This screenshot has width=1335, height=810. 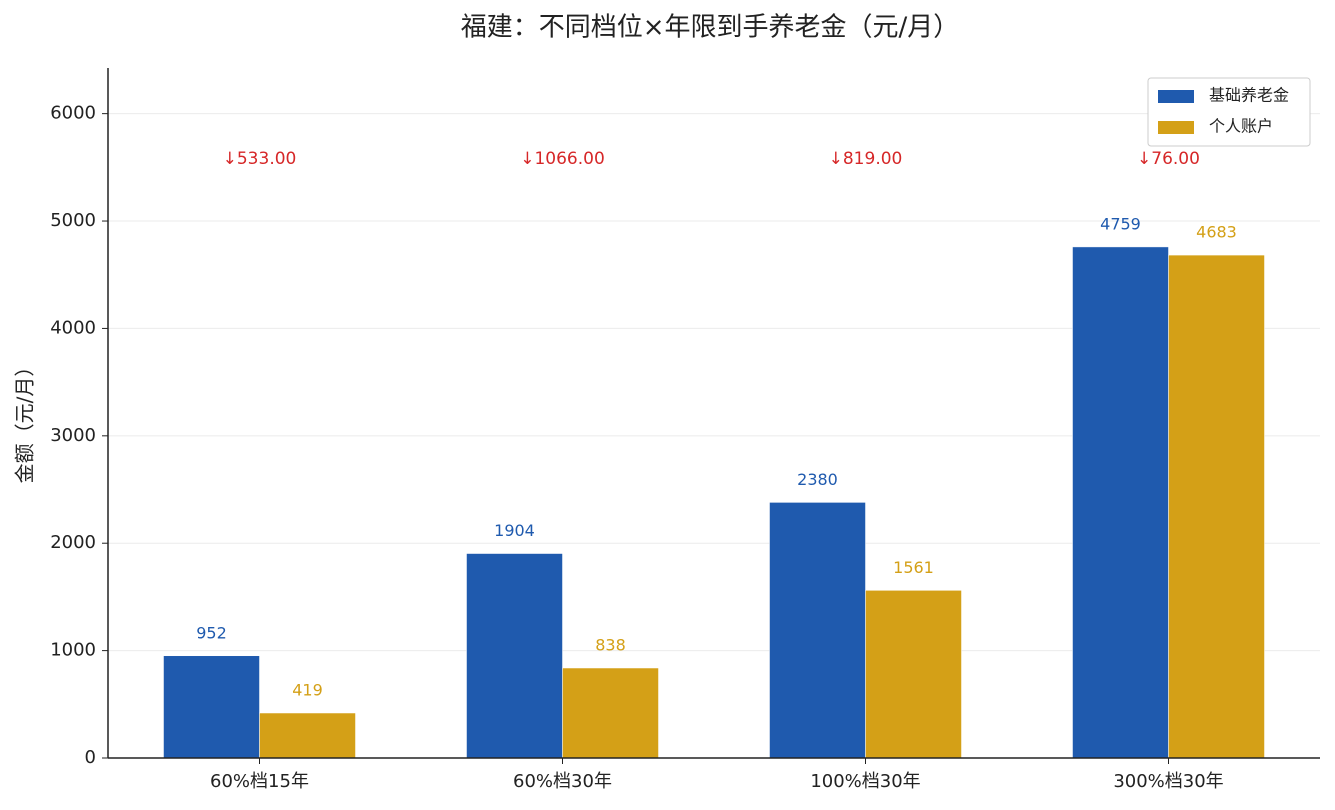 I want to click on y-tick-label: 4000, so click(x=73, y=327).